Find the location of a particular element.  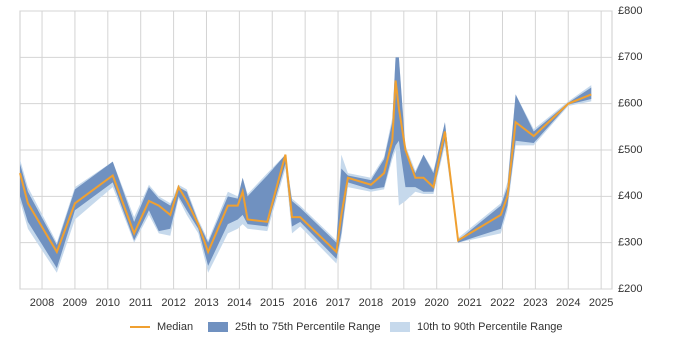

x-tick-label: 2016 is located at coordinates (305, 303).